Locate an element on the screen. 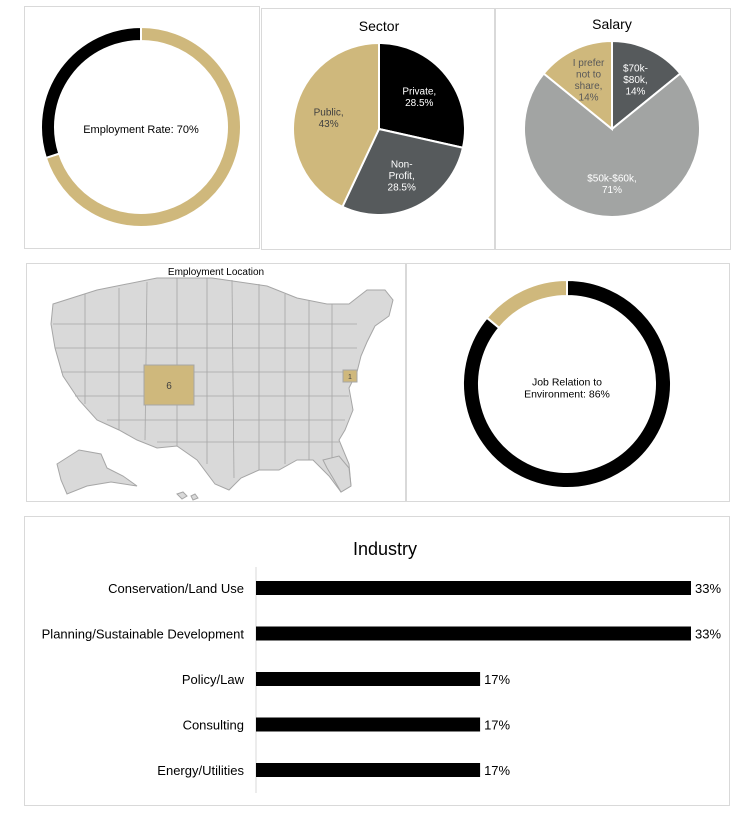  industry-value-label-2: 17% is located at coordinates (497, 679).